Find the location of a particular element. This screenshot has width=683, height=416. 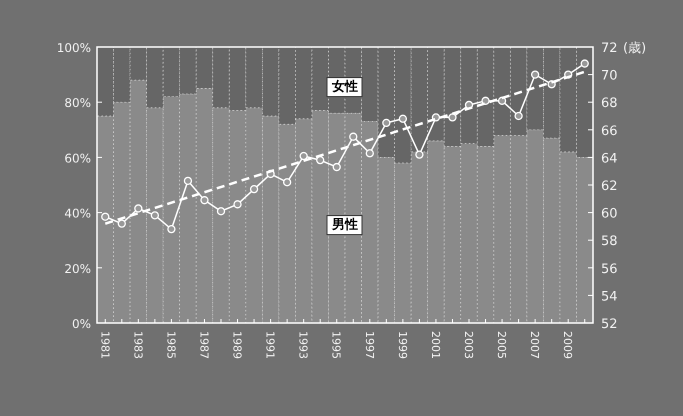

x-tick-label: 2009 is located at coordinates (567, 345).